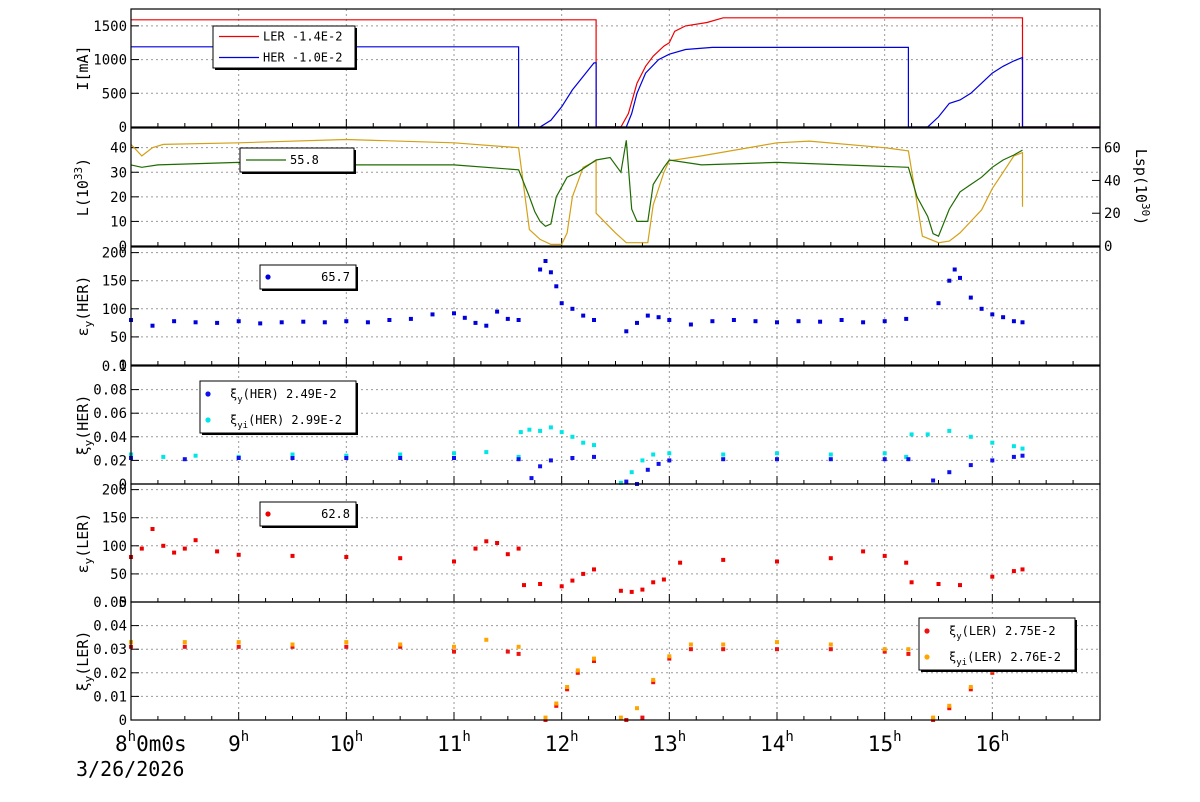  What do you see at coordinates (130, 769) in the screenshot?
I see `date-label: 3/26/2026` at bounding box center [130, 769].